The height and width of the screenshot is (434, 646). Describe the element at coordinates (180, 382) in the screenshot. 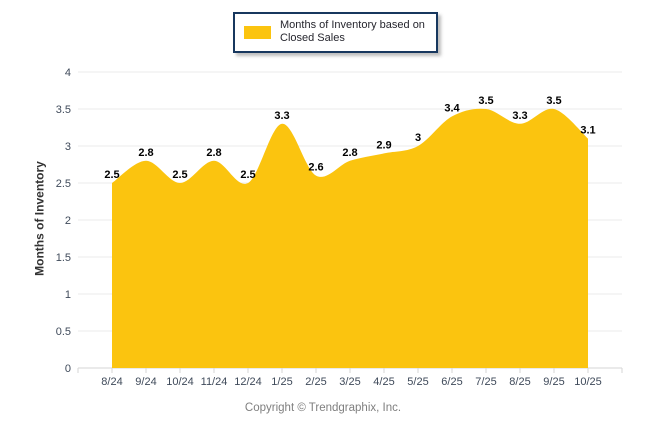

I see `x-tick-label: 10/24` at that location.